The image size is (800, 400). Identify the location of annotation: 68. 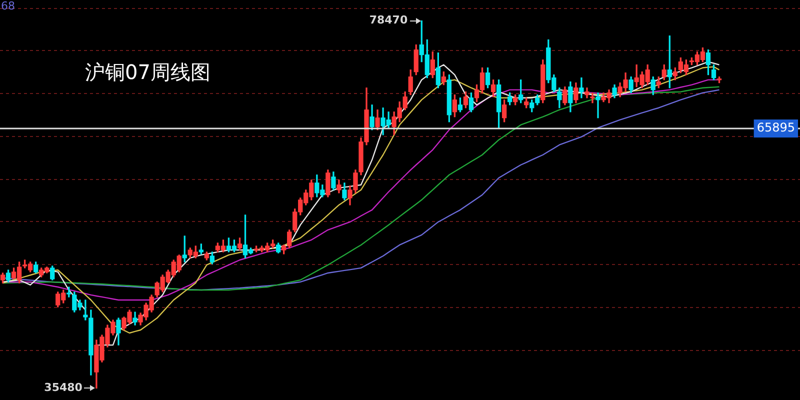
(8, 6).